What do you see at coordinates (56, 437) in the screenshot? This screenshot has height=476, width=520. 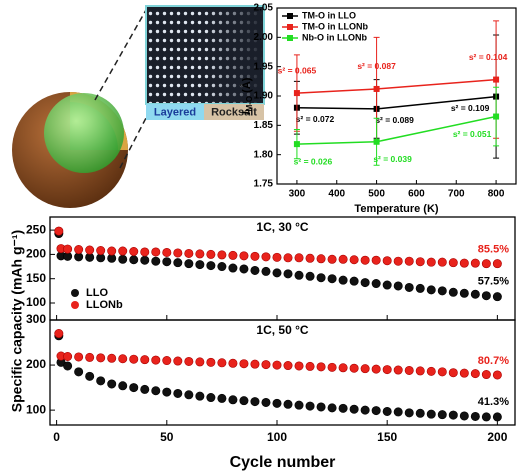 I see `x-tick-label: 0` at bounding box center [56, 437].